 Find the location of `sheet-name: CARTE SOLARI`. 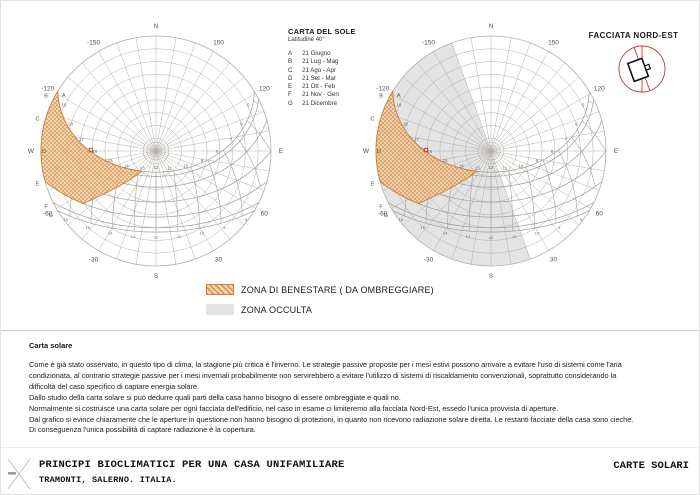

sheet-name: CARTE SOLARI is located at coordinates (651, 466).